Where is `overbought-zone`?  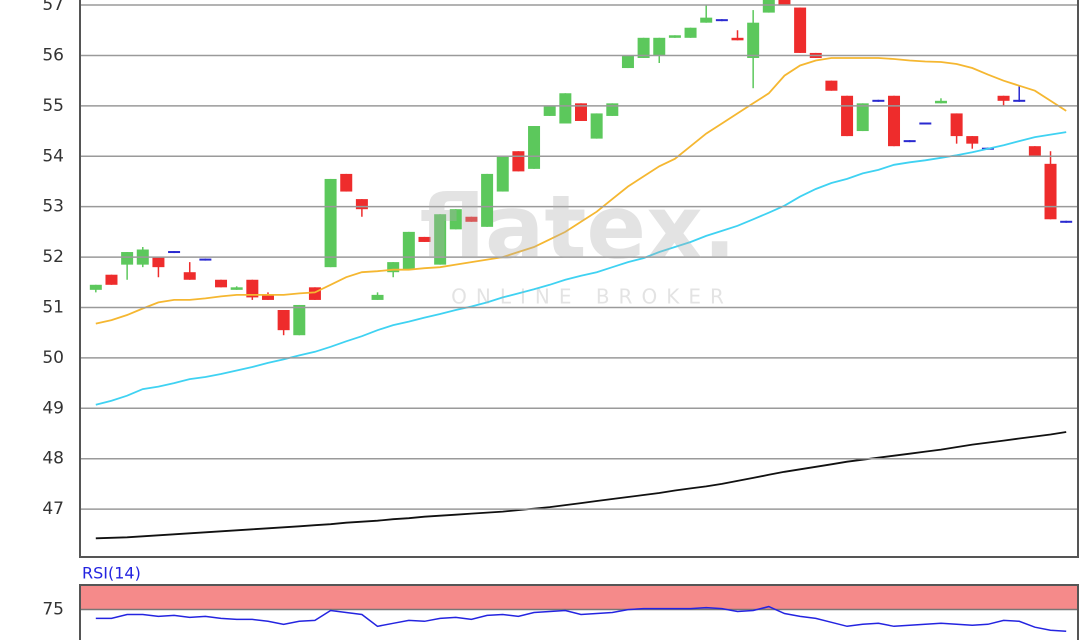
overbought-zone is located at coordinates (579, 597).